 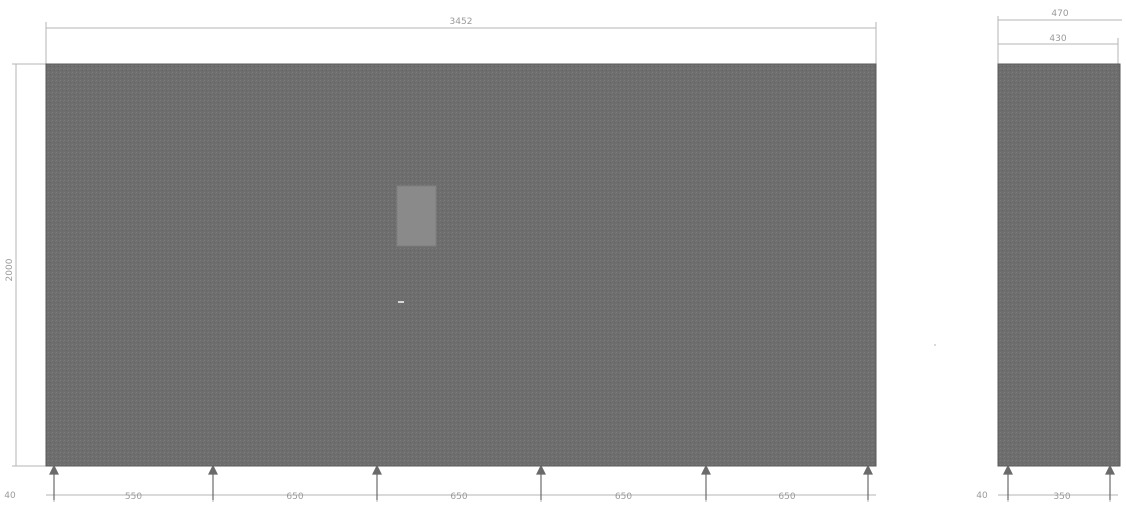 I want to click on front-bottom-offset-label: 40, so click(x=10, y=496).